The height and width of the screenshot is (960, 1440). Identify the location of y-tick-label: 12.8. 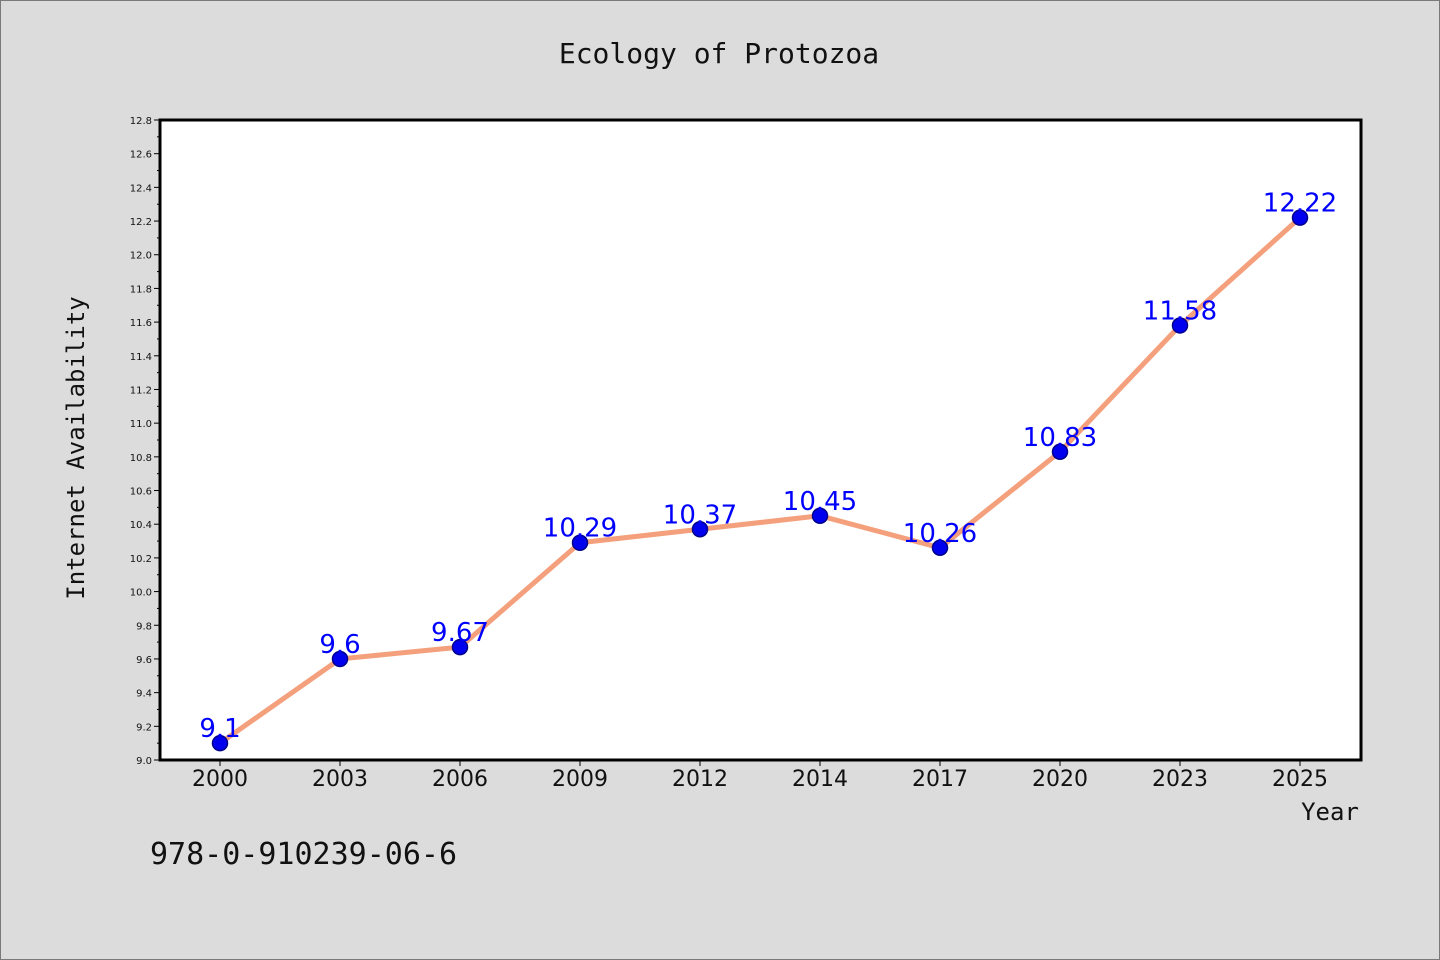
(141, 121).